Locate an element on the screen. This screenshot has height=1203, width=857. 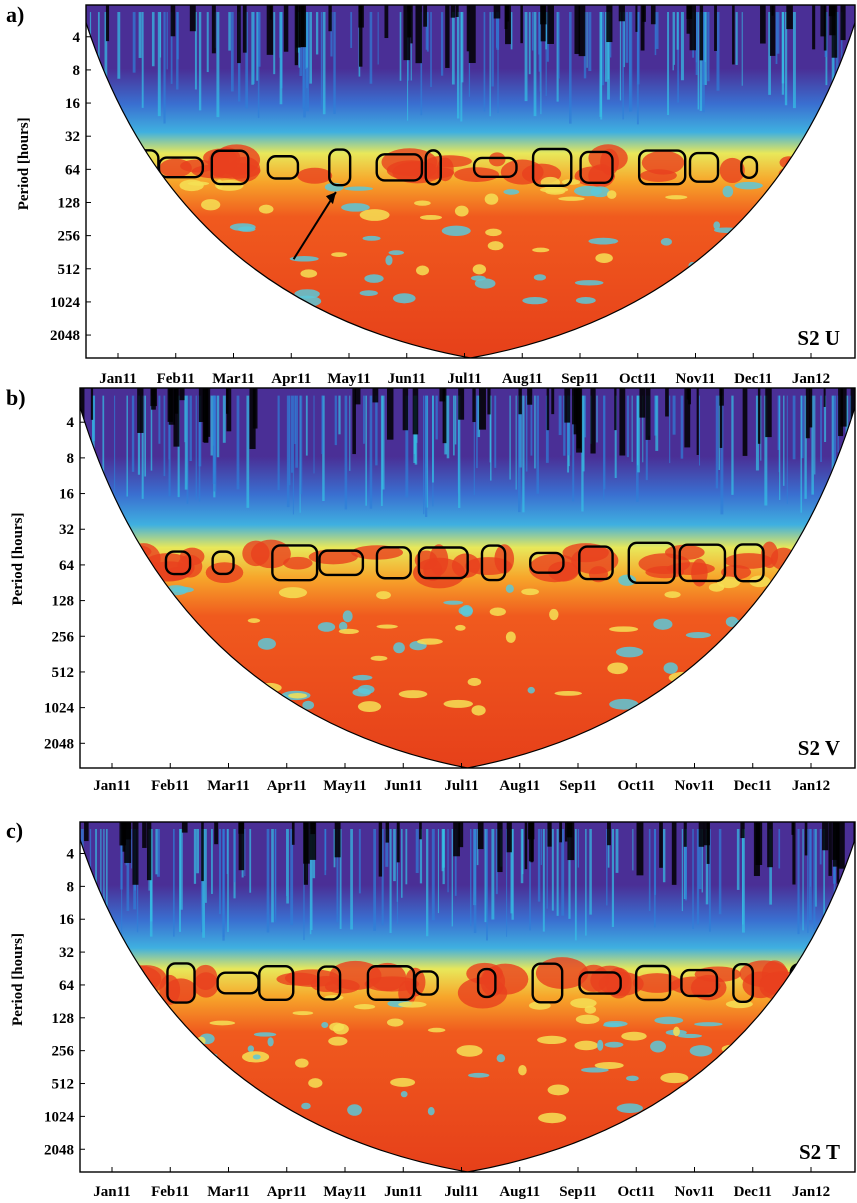
arrow-head is located at coordinates (330, 198).